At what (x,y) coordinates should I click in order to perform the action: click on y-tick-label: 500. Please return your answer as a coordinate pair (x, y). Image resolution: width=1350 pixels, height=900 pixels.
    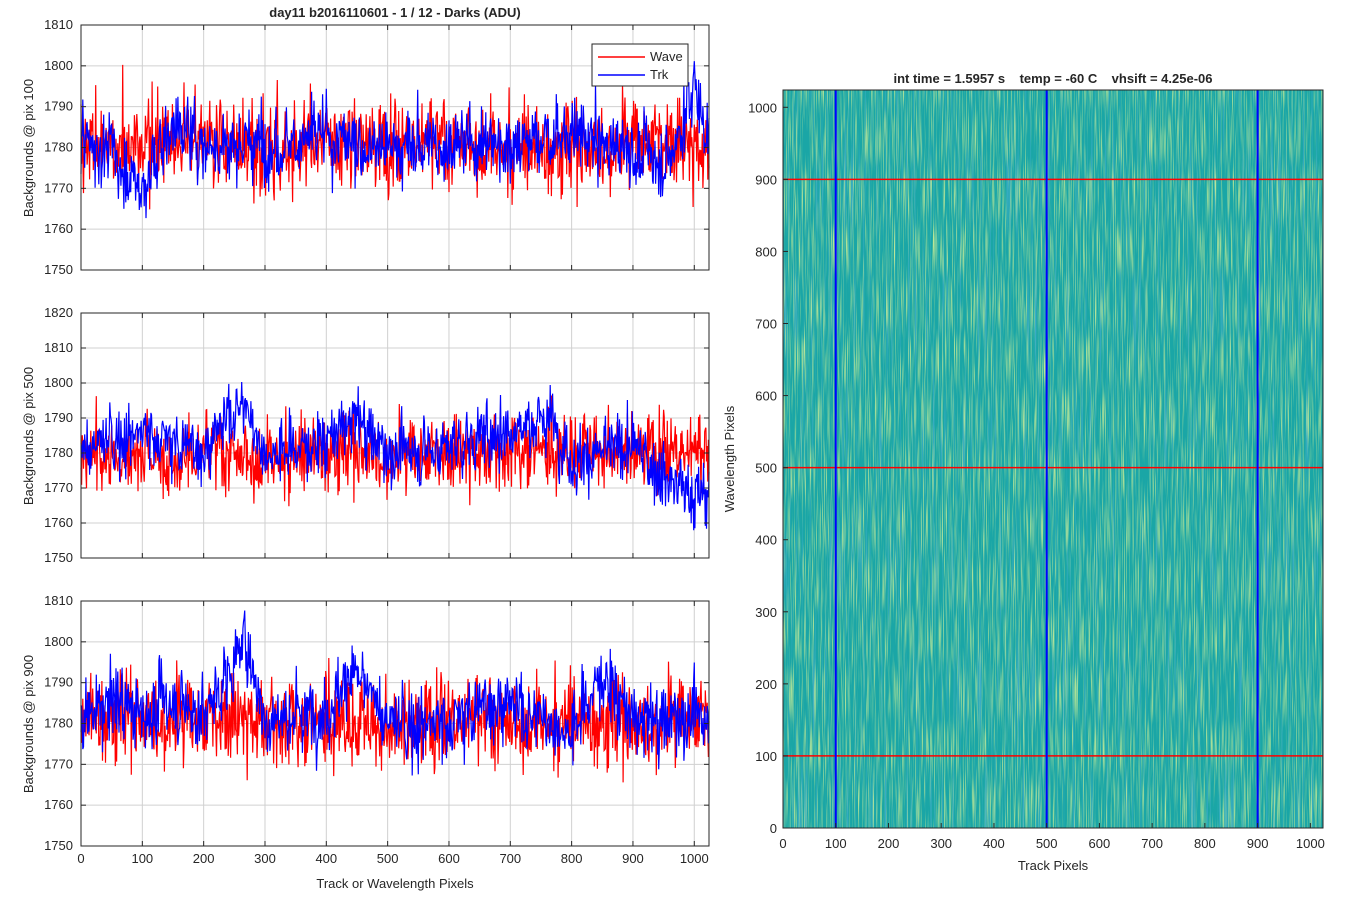
    Looking at the image, I should click on (766, 468).